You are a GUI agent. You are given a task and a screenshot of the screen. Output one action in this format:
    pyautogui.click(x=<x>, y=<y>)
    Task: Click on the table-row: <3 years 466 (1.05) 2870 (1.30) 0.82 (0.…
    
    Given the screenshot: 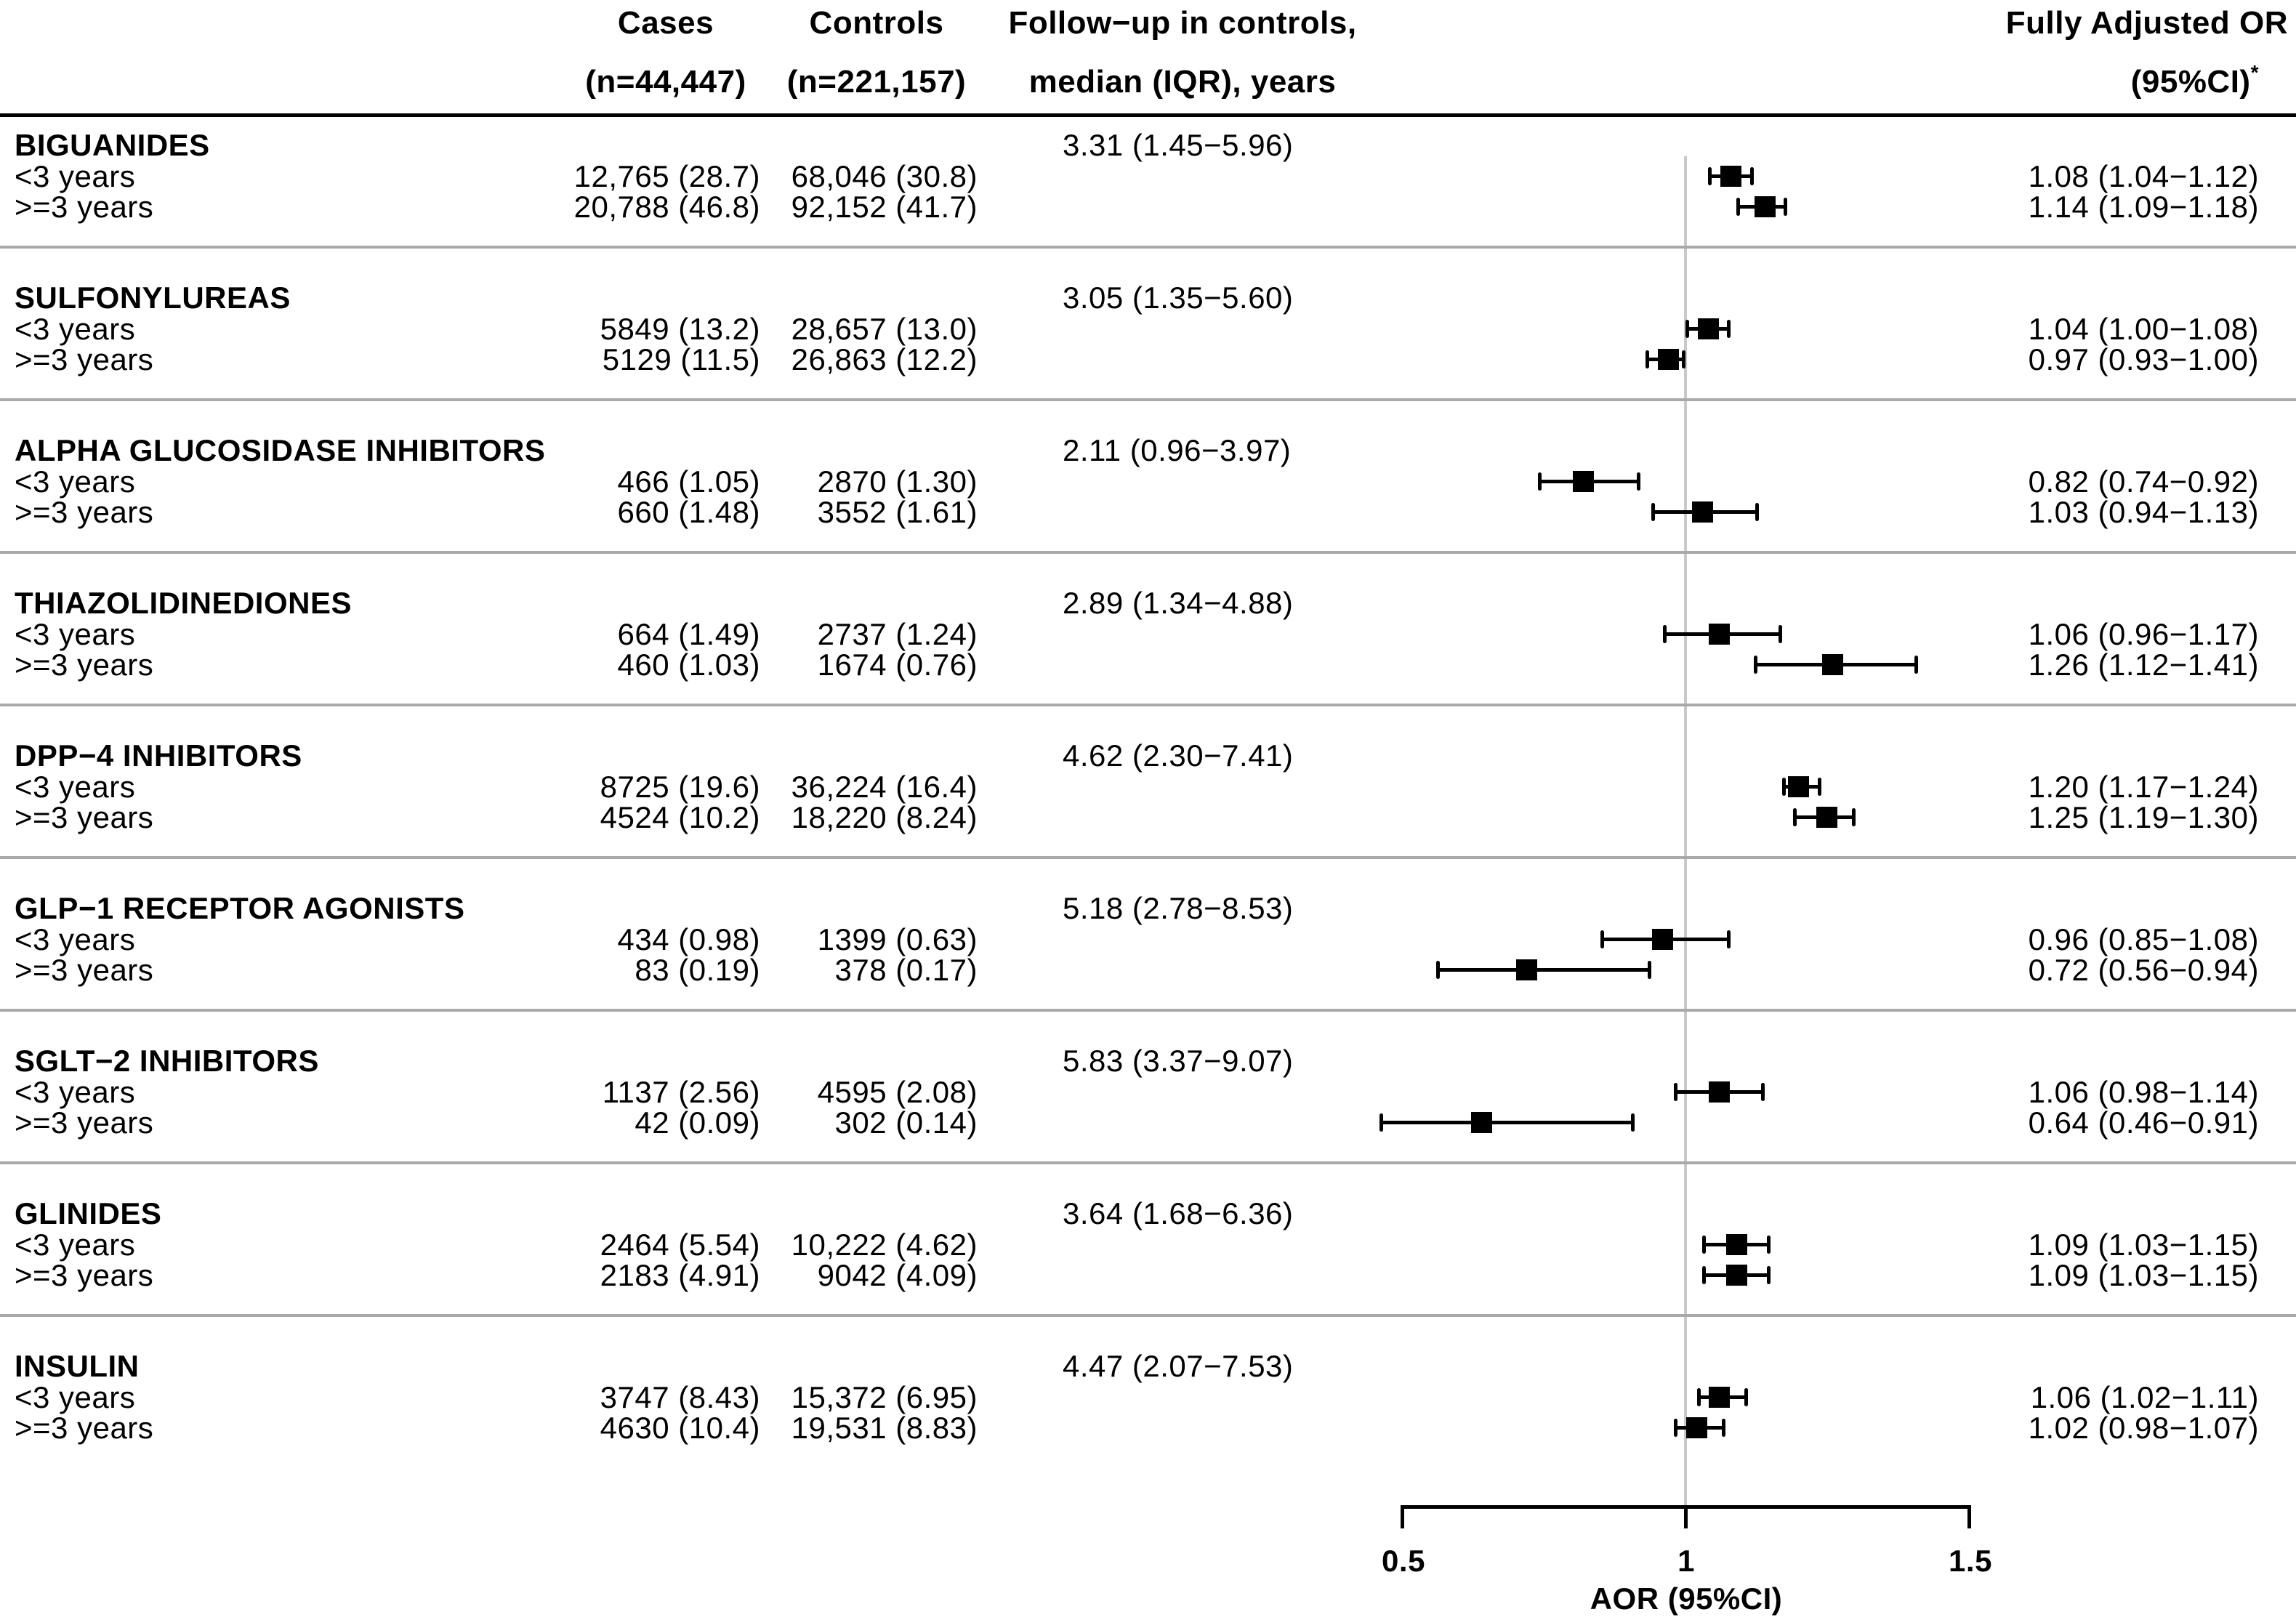 What is the action you would take?
    pyautogui.click(x=1148, y=482)
    